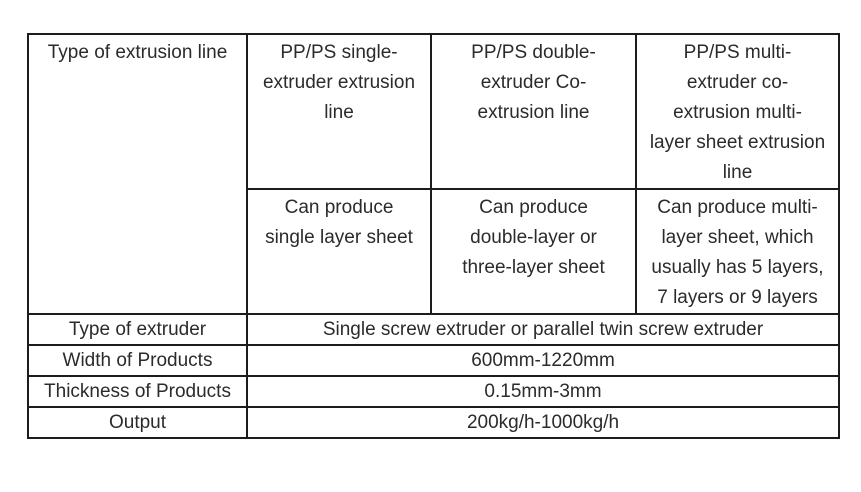 This screenshot has height=492, width=861. What do you see at coordinates (543, 391) in the screenshot?
I see `cell-thickness-of-products-value: 0.15mm-3mm` at bounding box center [543, 391].